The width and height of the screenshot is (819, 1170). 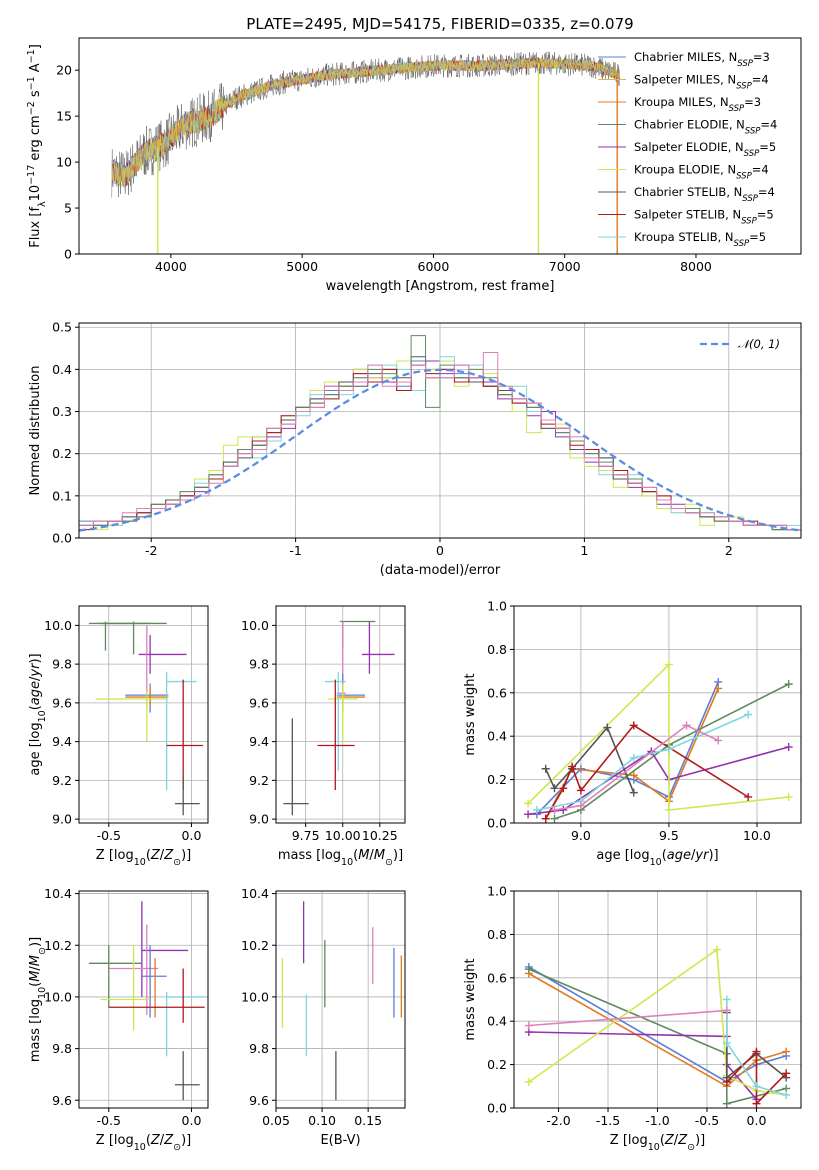 What do you see at coordinates (42, 204) in the screenshot?
I see `y-axis-label-part: λ` at bounding box center [42, 204].